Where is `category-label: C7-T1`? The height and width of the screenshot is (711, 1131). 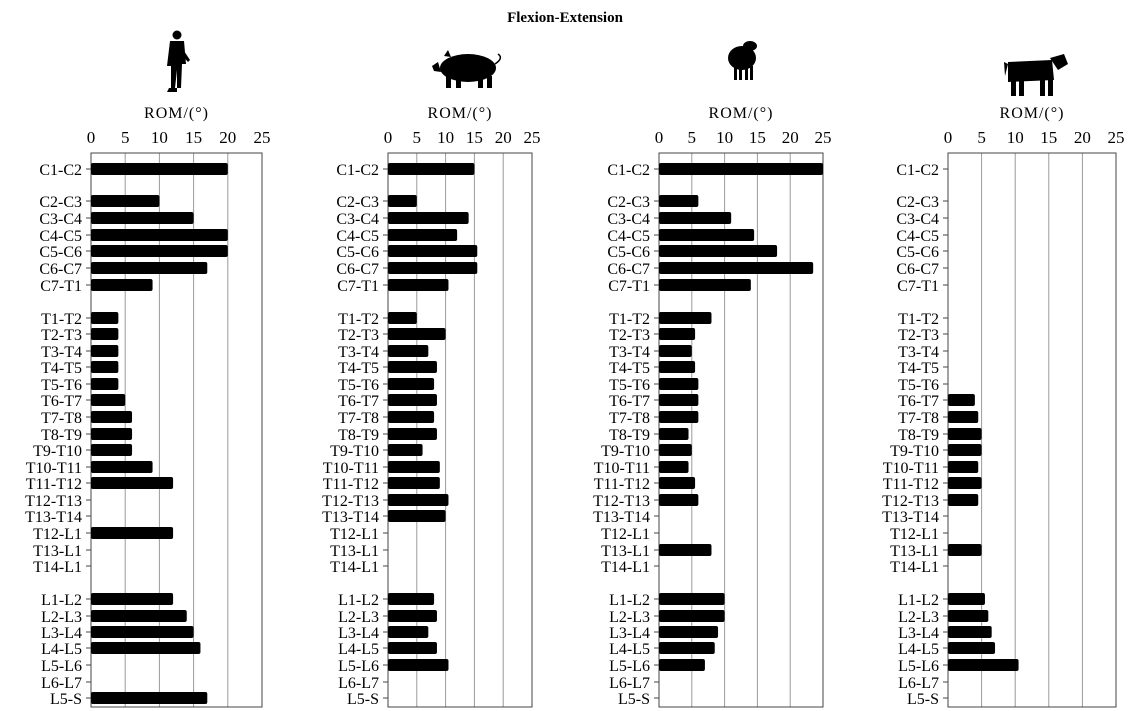 category-label: C7-T1 is located at coordinates (918, 286).